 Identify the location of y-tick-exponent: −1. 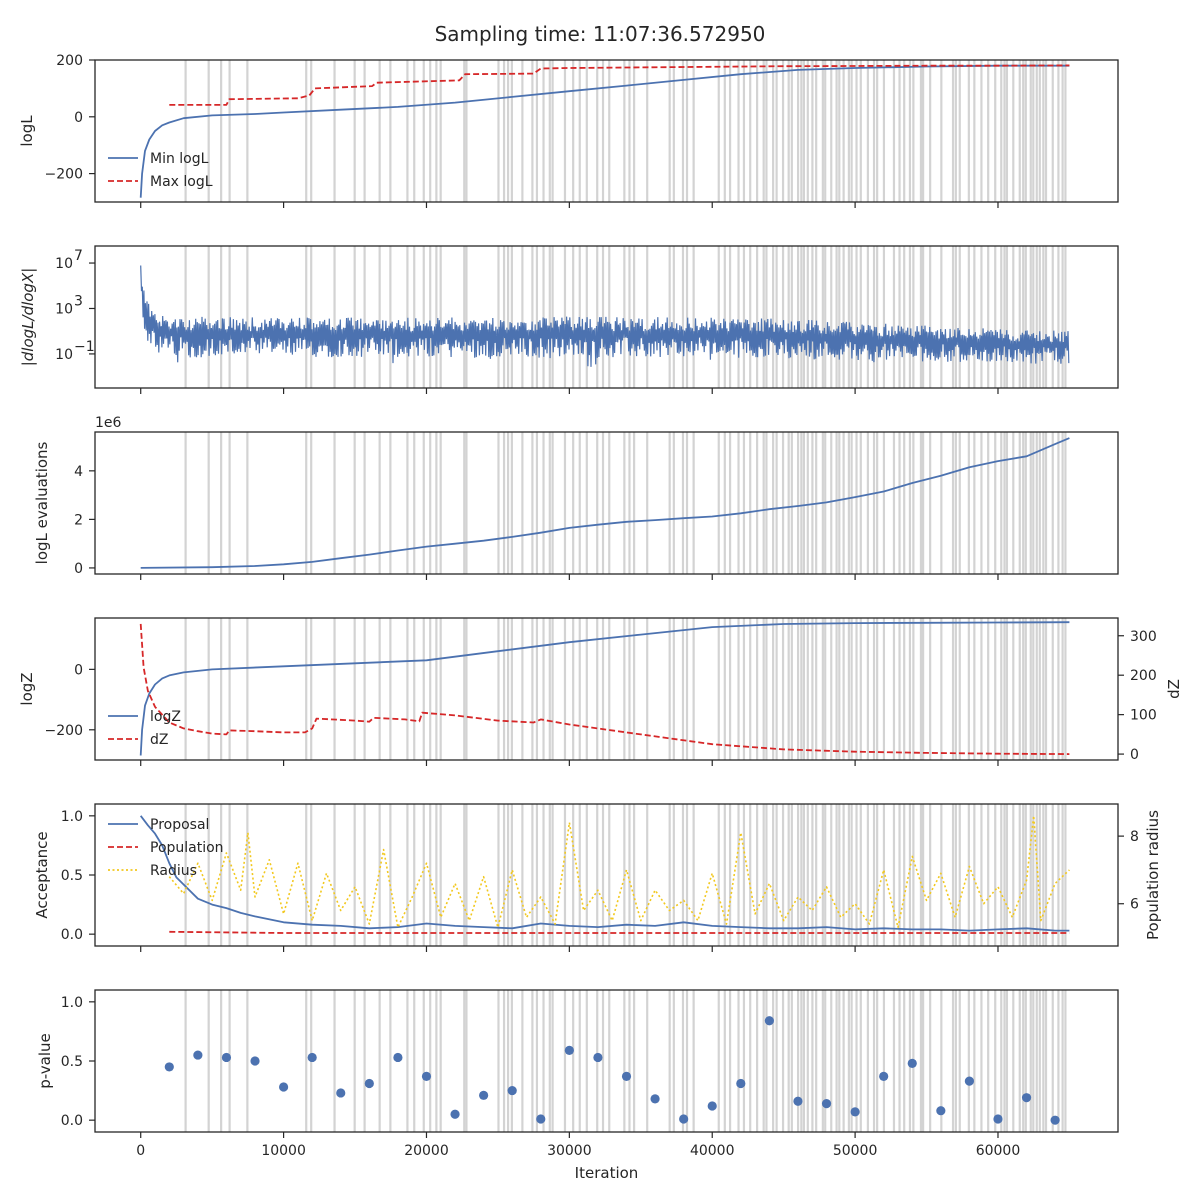
(84, 347).